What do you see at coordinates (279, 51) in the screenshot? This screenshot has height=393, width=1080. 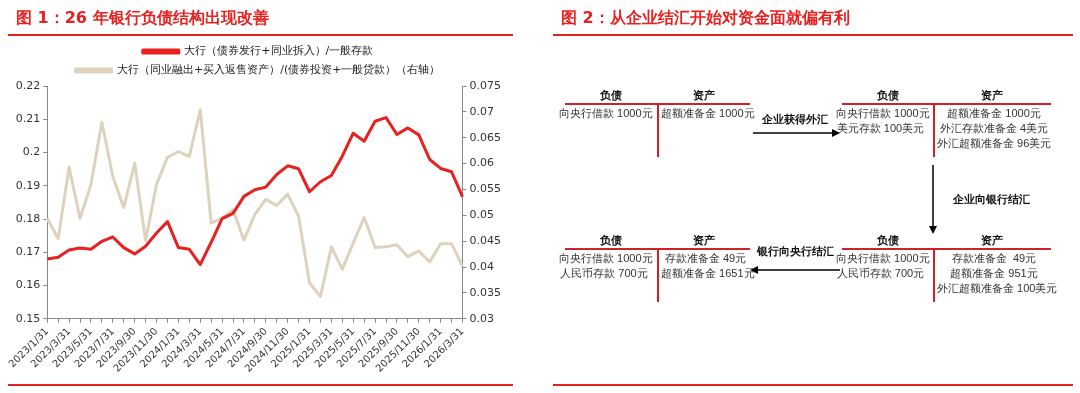 I see `legend-label: 大行（债券发行+同业拆入）/一般存款` at bounding box center [279, 51].